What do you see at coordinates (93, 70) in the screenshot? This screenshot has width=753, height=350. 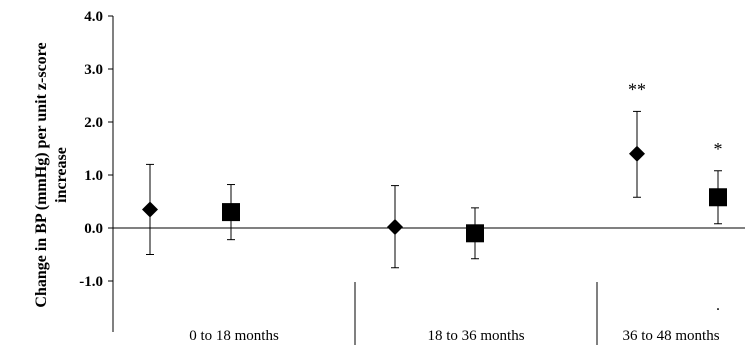 I see `y-tick-label: 3.0` at bounding box center [93, 70].